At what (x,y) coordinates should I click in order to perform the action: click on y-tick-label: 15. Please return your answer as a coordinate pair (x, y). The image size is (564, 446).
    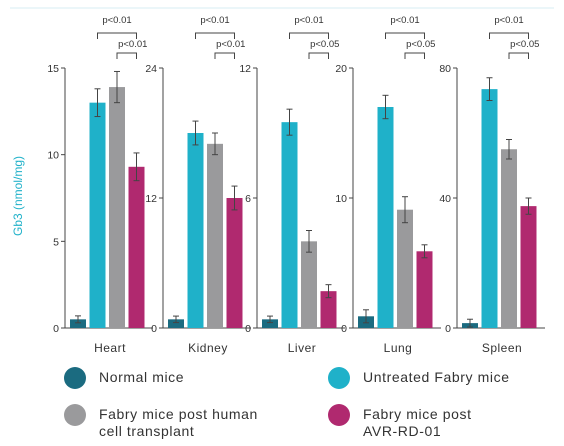
    Looking at the image, I should click on (53, 69).